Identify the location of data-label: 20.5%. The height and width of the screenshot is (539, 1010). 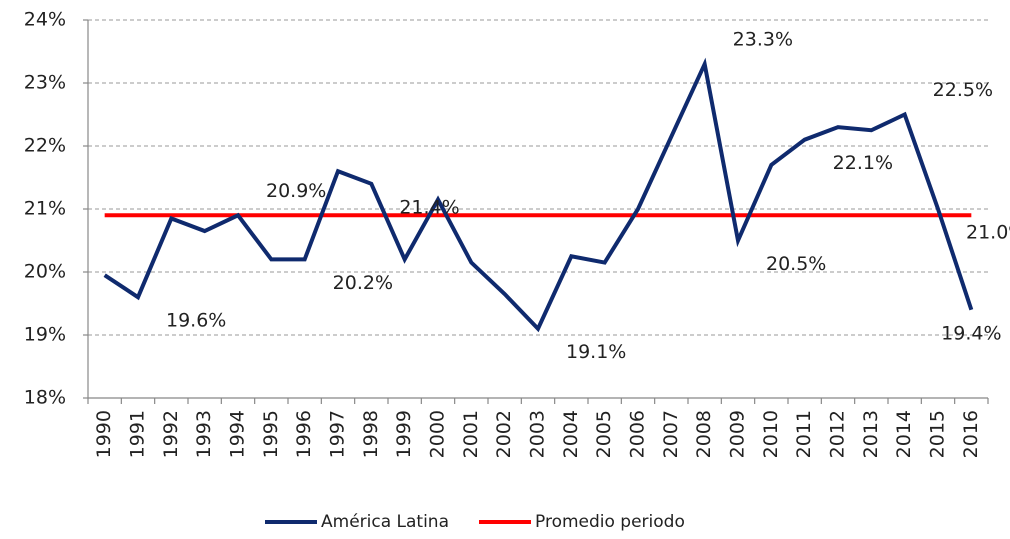
(796, 264).